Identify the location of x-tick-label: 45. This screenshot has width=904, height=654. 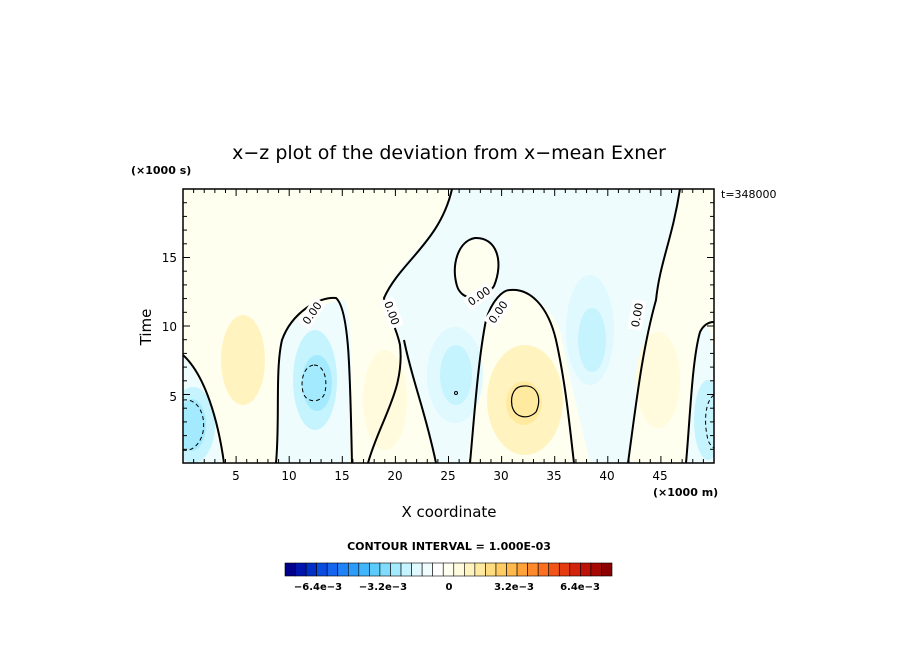
(659, 476).